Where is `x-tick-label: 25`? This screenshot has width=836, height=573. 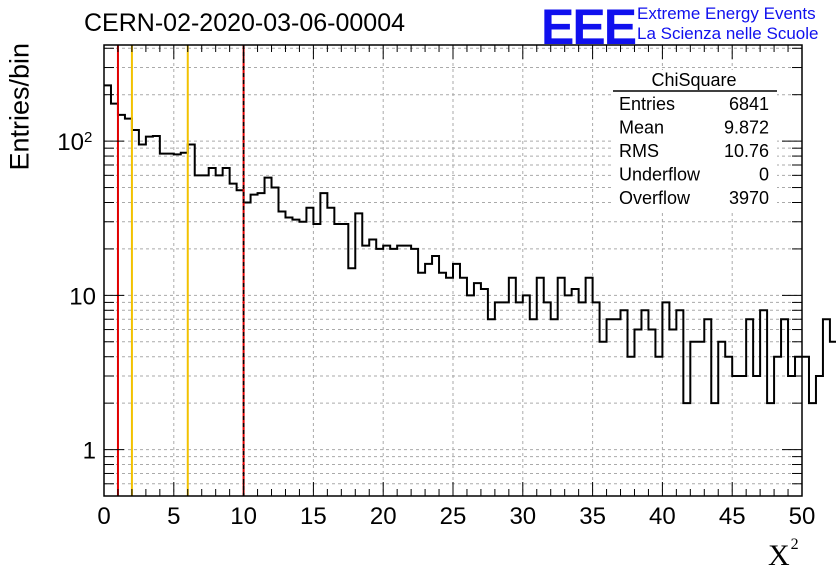
x-tick-label: 25 is located at coordinates (453, 516).